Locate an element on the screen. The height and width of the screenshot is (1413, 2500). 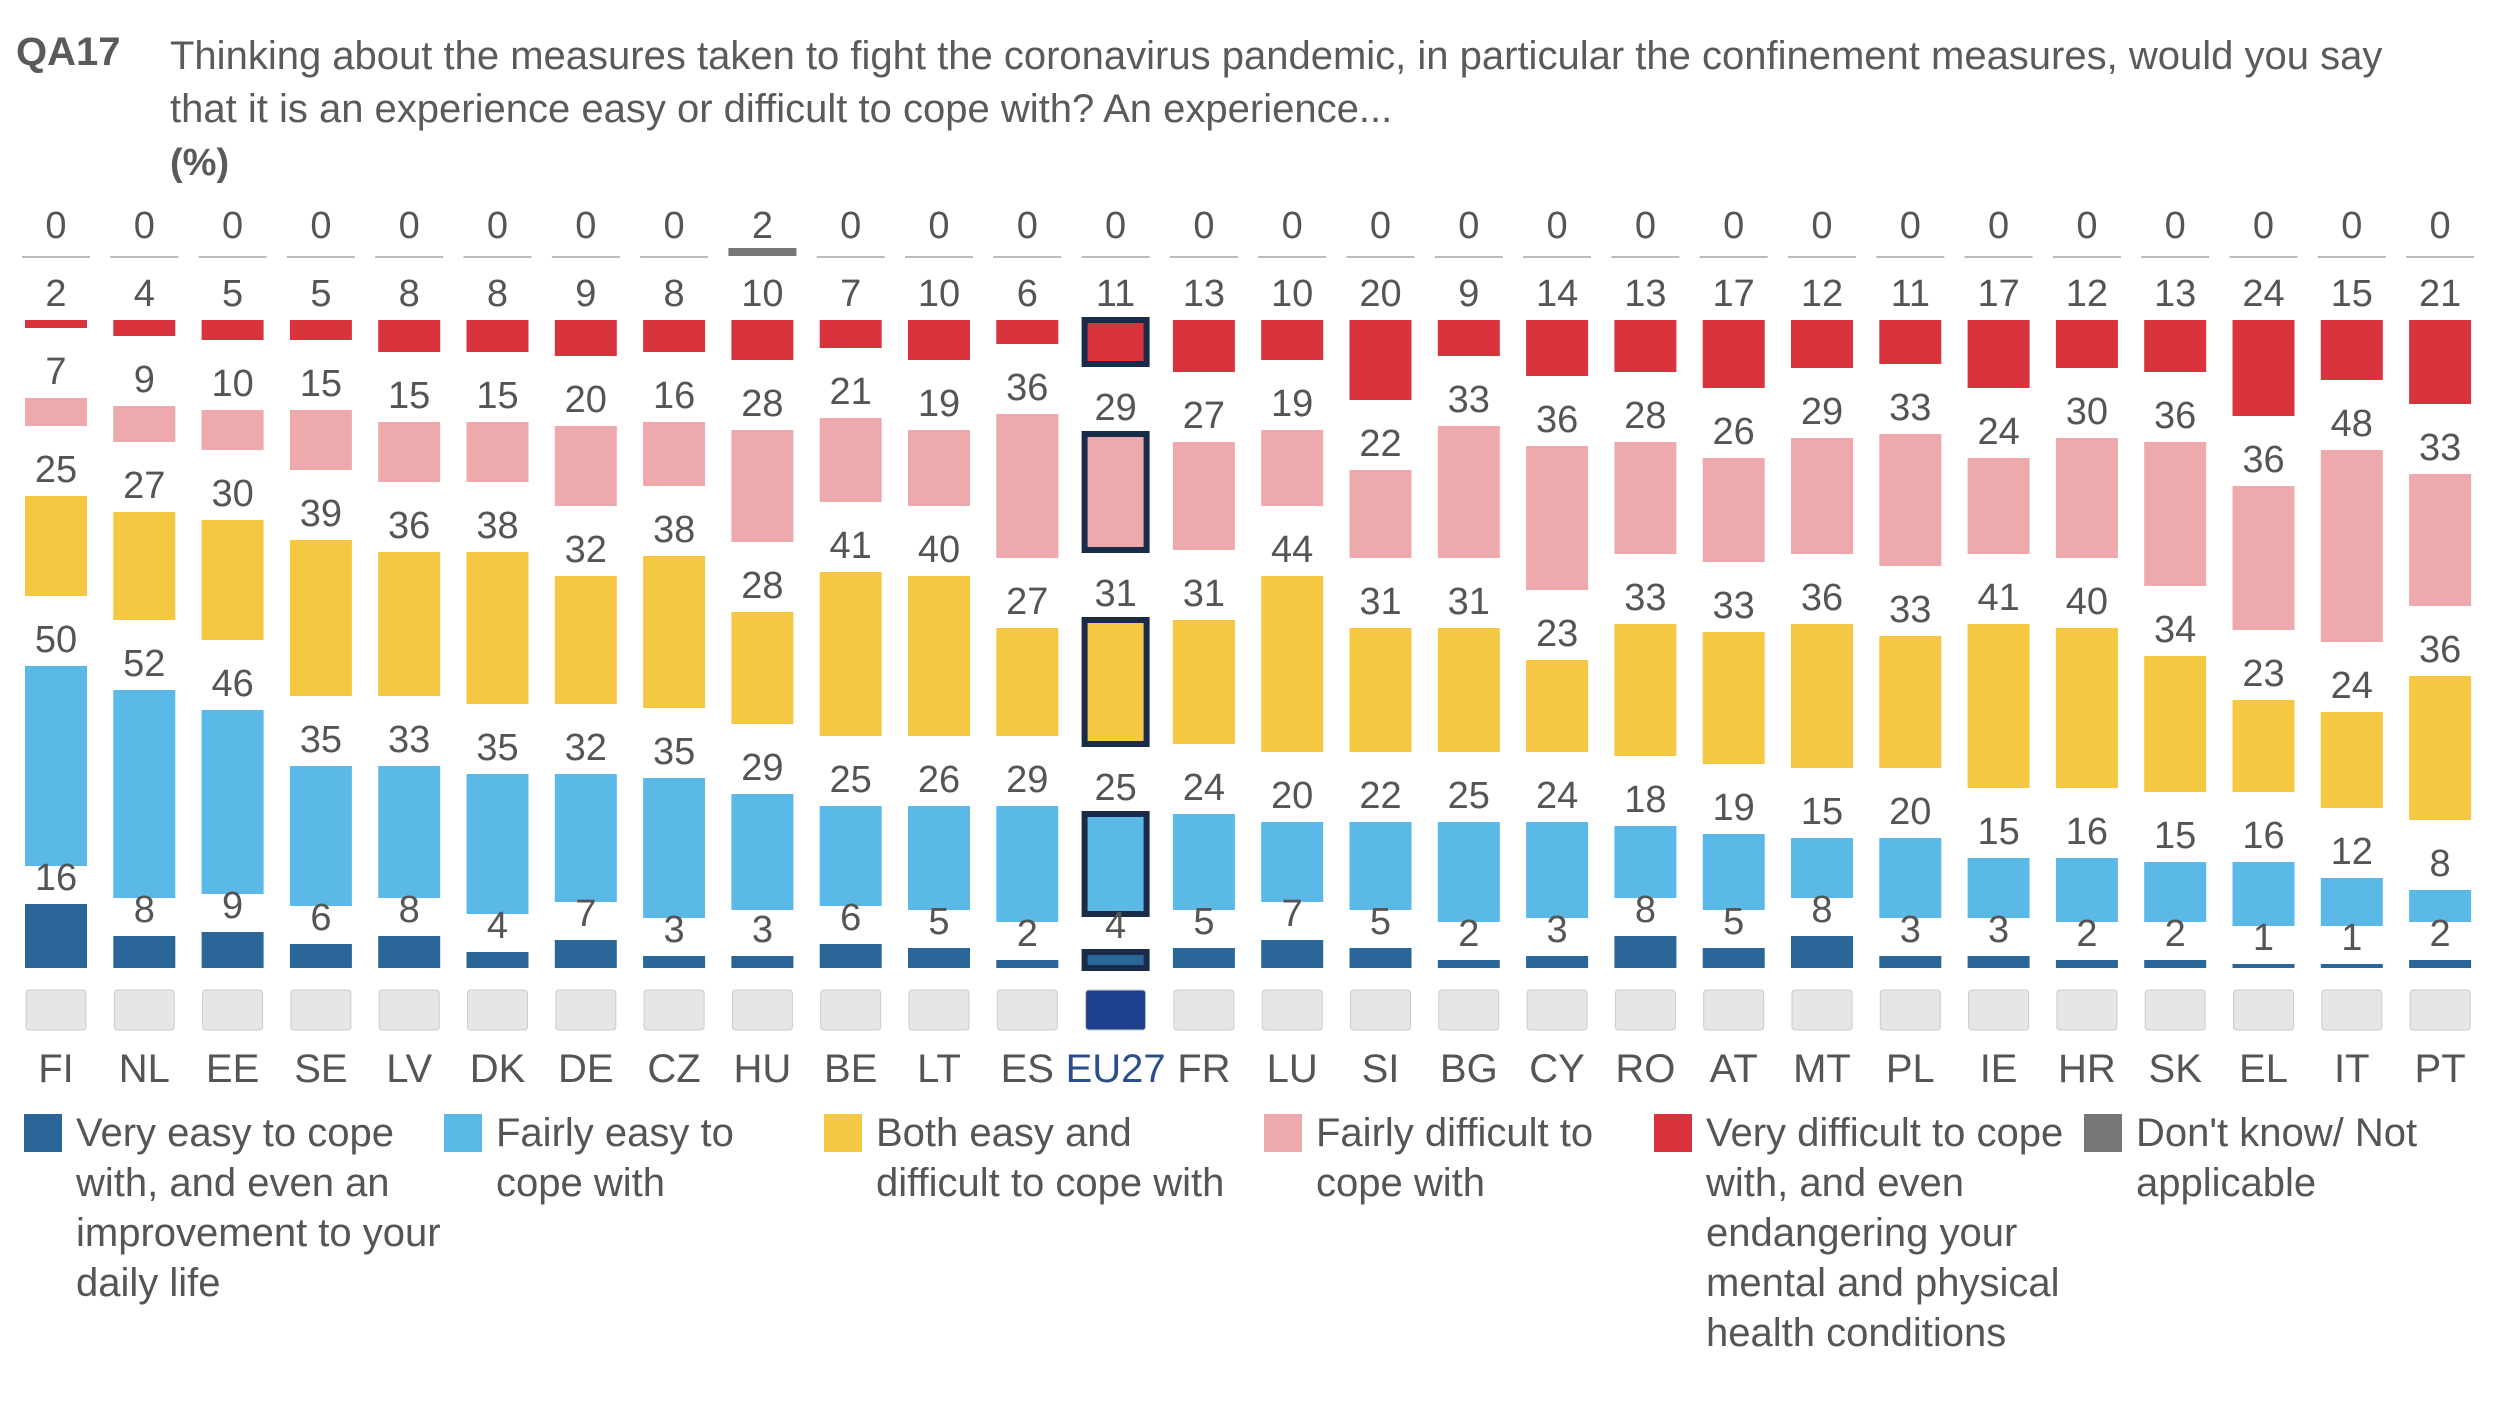
category-label: IT is located at coordinates (2352, 1069).